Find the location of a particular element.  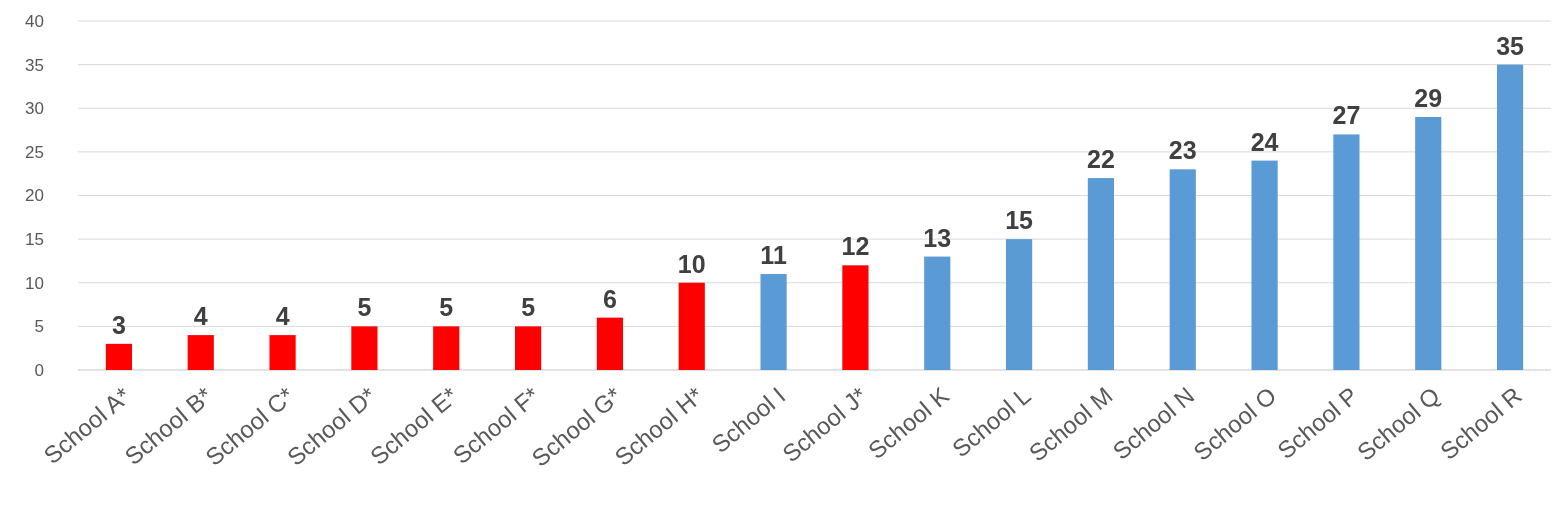

y-tick-label: 20 is located at coordinates (34, 196).